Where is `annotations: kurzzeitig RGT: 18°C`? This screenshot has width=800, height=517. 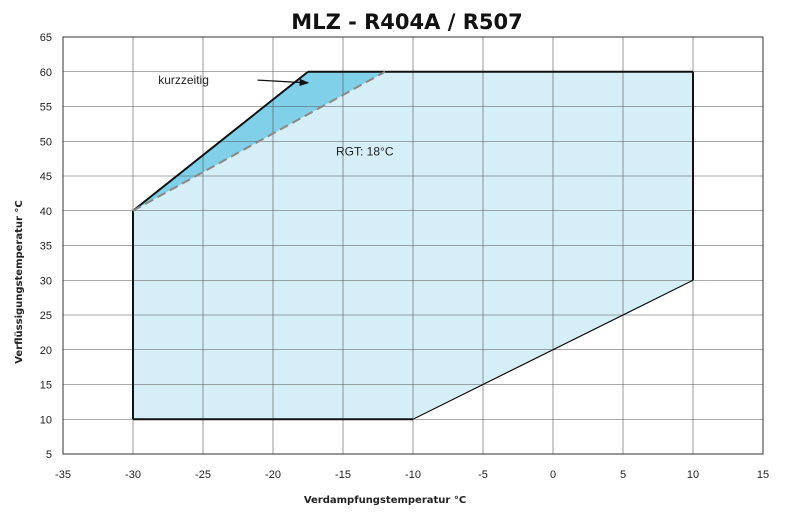
annotations: kurzzeitig RGT: 18°C is located at coordinates (276, 116).